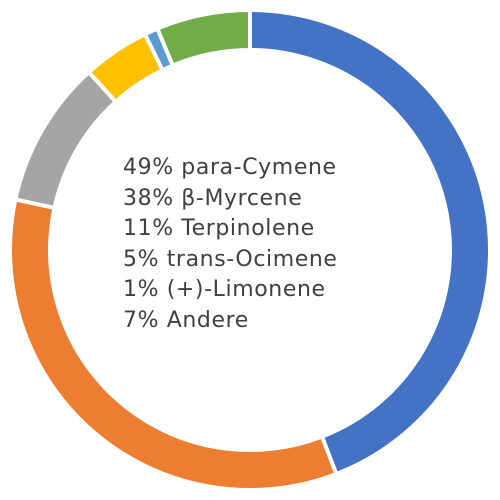  Describe the element at coordinates (230, 259) in the screenshot. I see `legend-entry-trans-ocimene: 5% trans-Ocimene` at that location.